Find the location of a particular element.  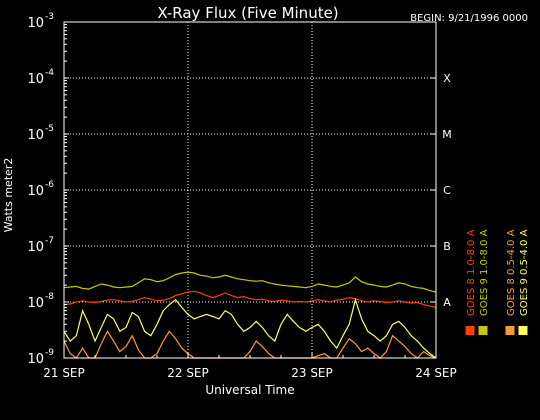

y-axis-label: Watts meter2 is located at coordinates (8, 195).